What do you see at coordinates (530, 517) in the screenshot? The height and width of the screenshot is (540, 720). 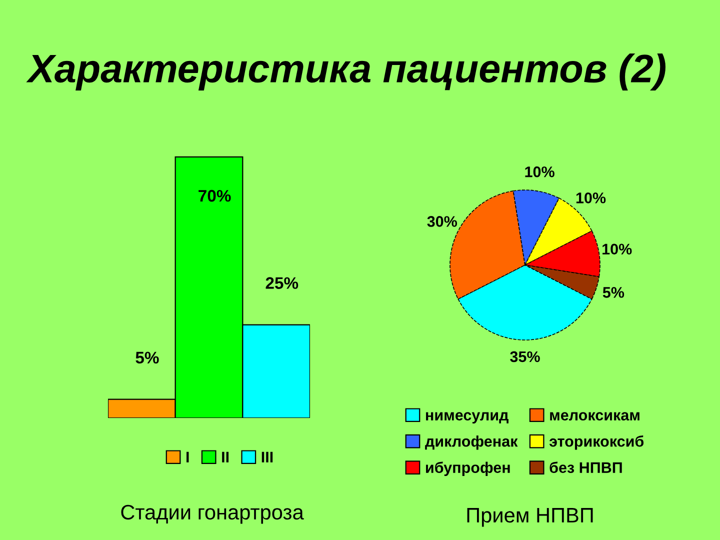 I see `text: Прием НПВП` at bounding box center [530, 517].